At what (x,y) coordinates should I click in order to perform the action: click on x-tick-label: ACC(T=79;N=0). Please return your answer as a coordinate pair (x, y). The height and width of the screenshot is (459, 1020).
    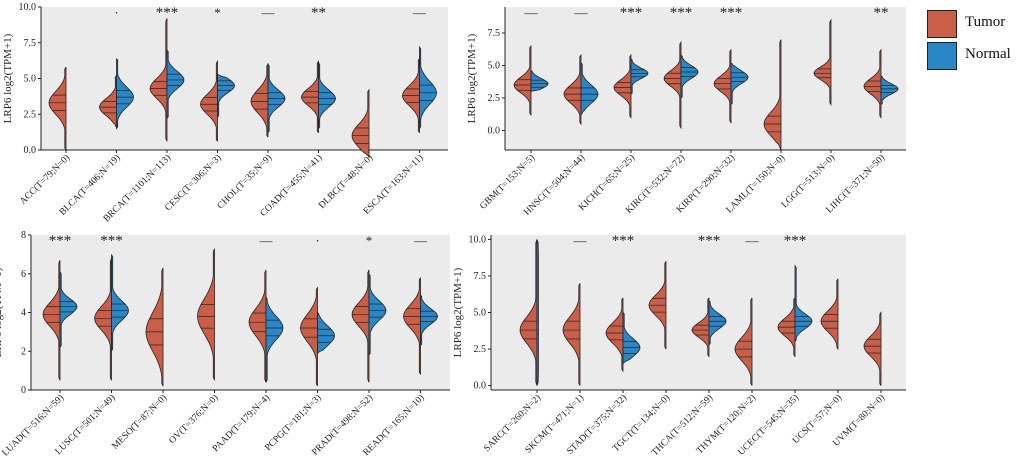
    Looking at the image, I should click on (45, 179).